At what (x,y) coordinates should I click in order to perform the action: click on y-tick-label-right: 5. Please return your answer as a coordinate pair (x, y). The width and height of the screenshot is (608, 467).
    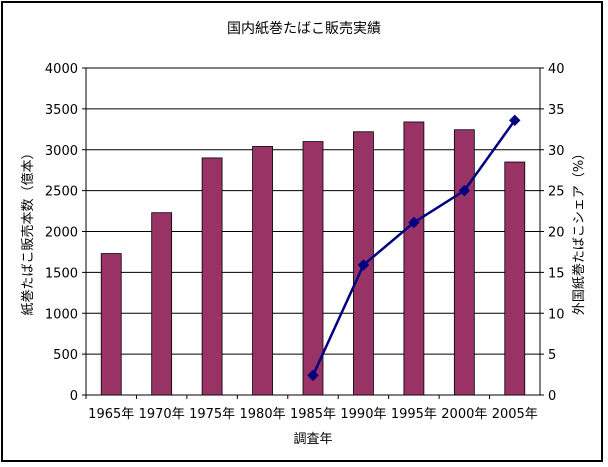
    Looking at the image, I should click on (552, 355).